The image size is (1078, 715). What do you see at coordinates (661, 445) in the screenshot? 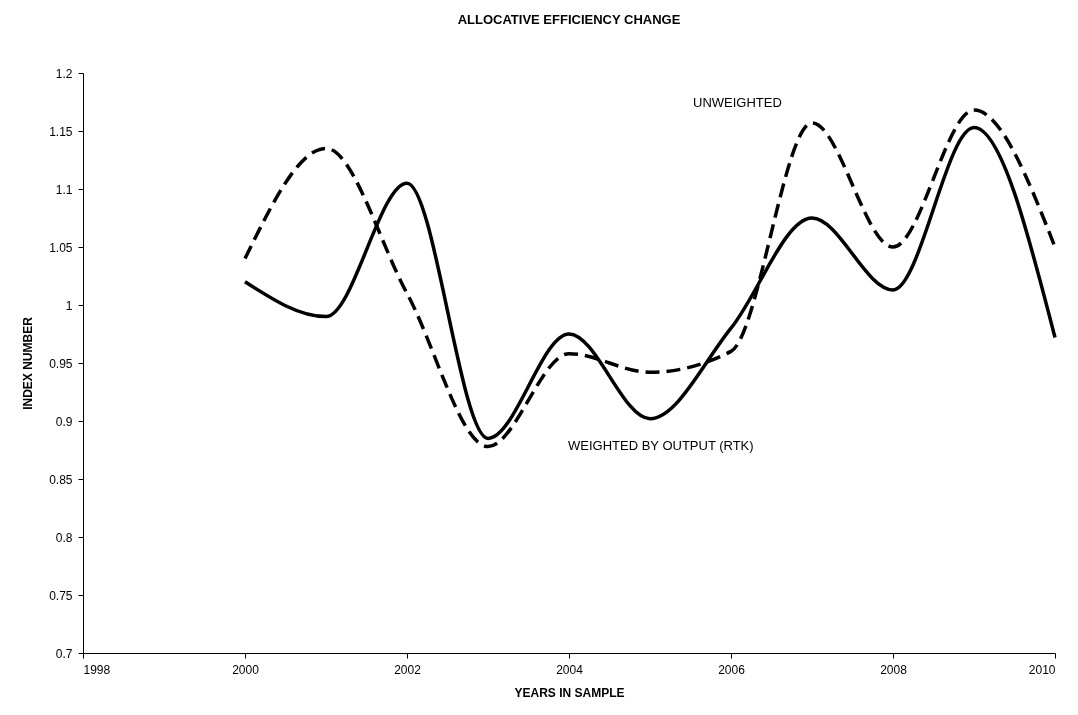
I see `text: WEIGHTED BY OUTPUT (RTK)` at bounding box center [661, 445].